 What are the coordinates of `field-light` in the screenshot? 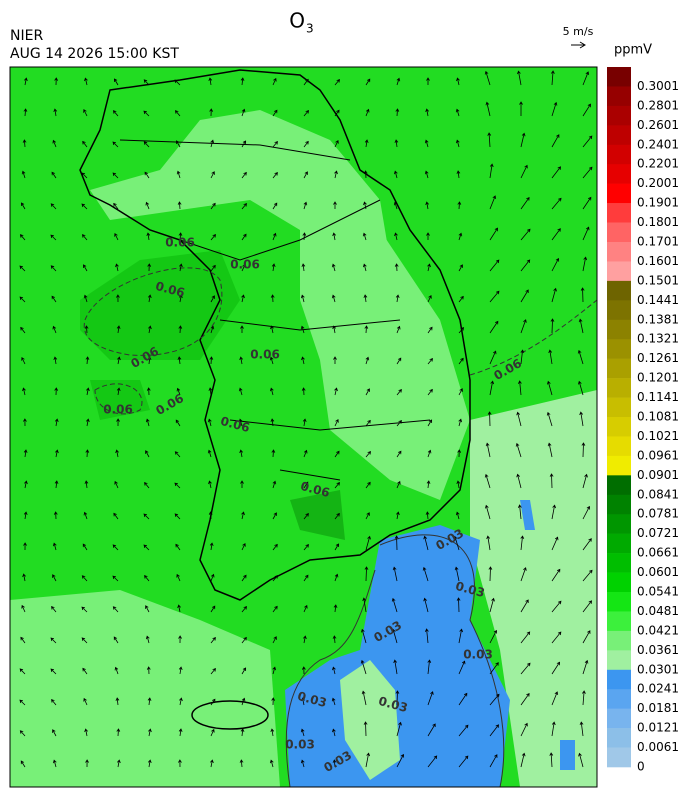 It's located at (145, 688).